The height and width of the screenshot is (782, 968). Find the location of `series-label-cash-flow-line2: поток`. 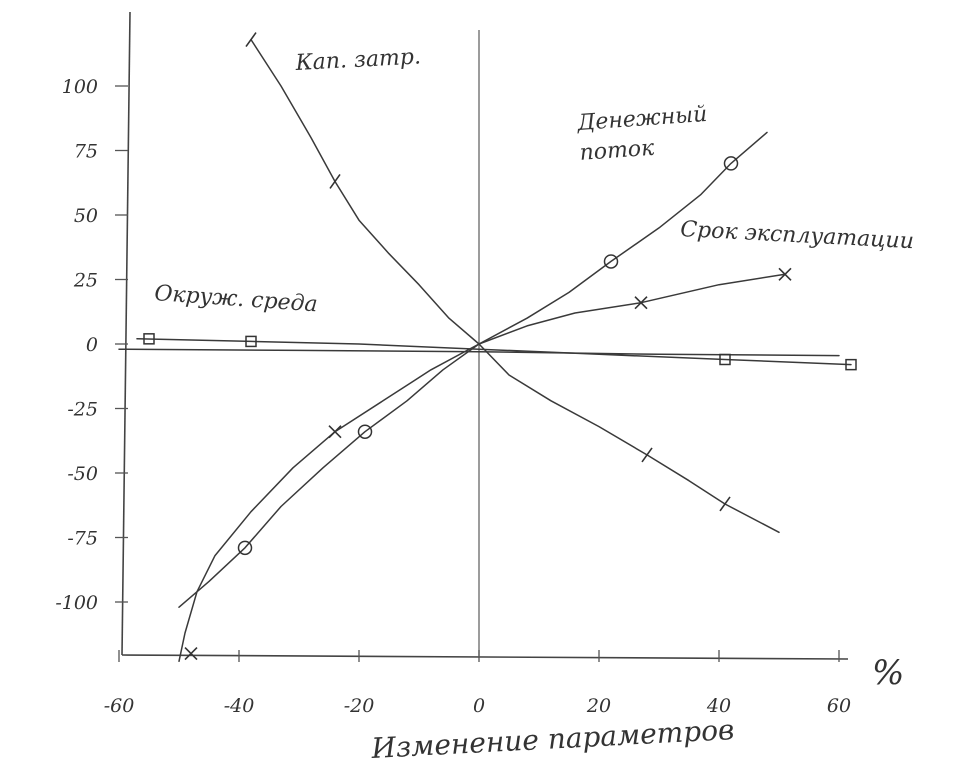

series-label-cash-flow-line2: поток is located at coordinates (617, 151).